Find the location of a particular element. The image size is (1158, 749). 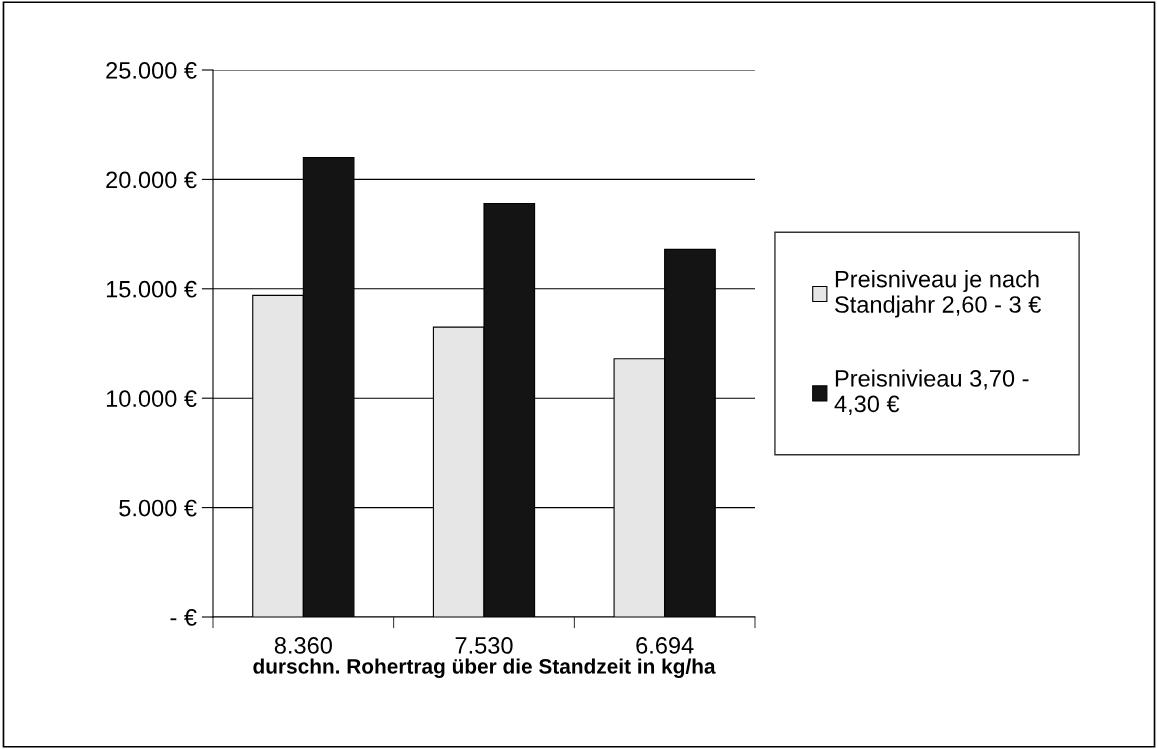

legend-label: Preisniveau je nach Standjahr 2,60 - 3 € is located at coordinates (938, 294).